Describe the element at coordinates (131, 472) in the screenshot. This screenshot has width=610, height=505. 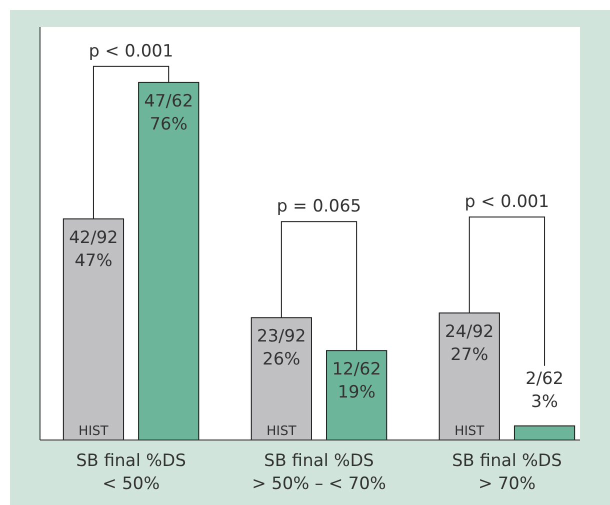
I see `x-tick-label: SB final %DS < 50%` at that location.